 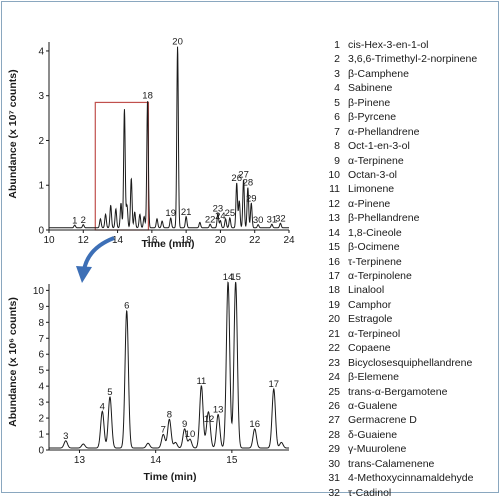 What do you see at coordinates (41, 307) in the screenshot?
I see `bottom-y-tick-label: 9` at bounding box center [41, 307].